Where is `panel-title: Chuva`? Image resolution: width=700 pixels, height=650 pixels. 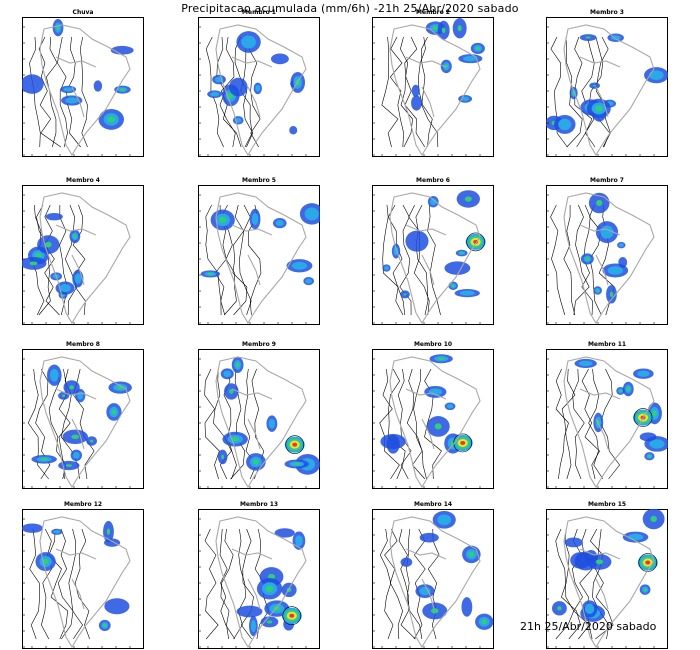 panel-title: Chuva is located at coordinates (83, 12).